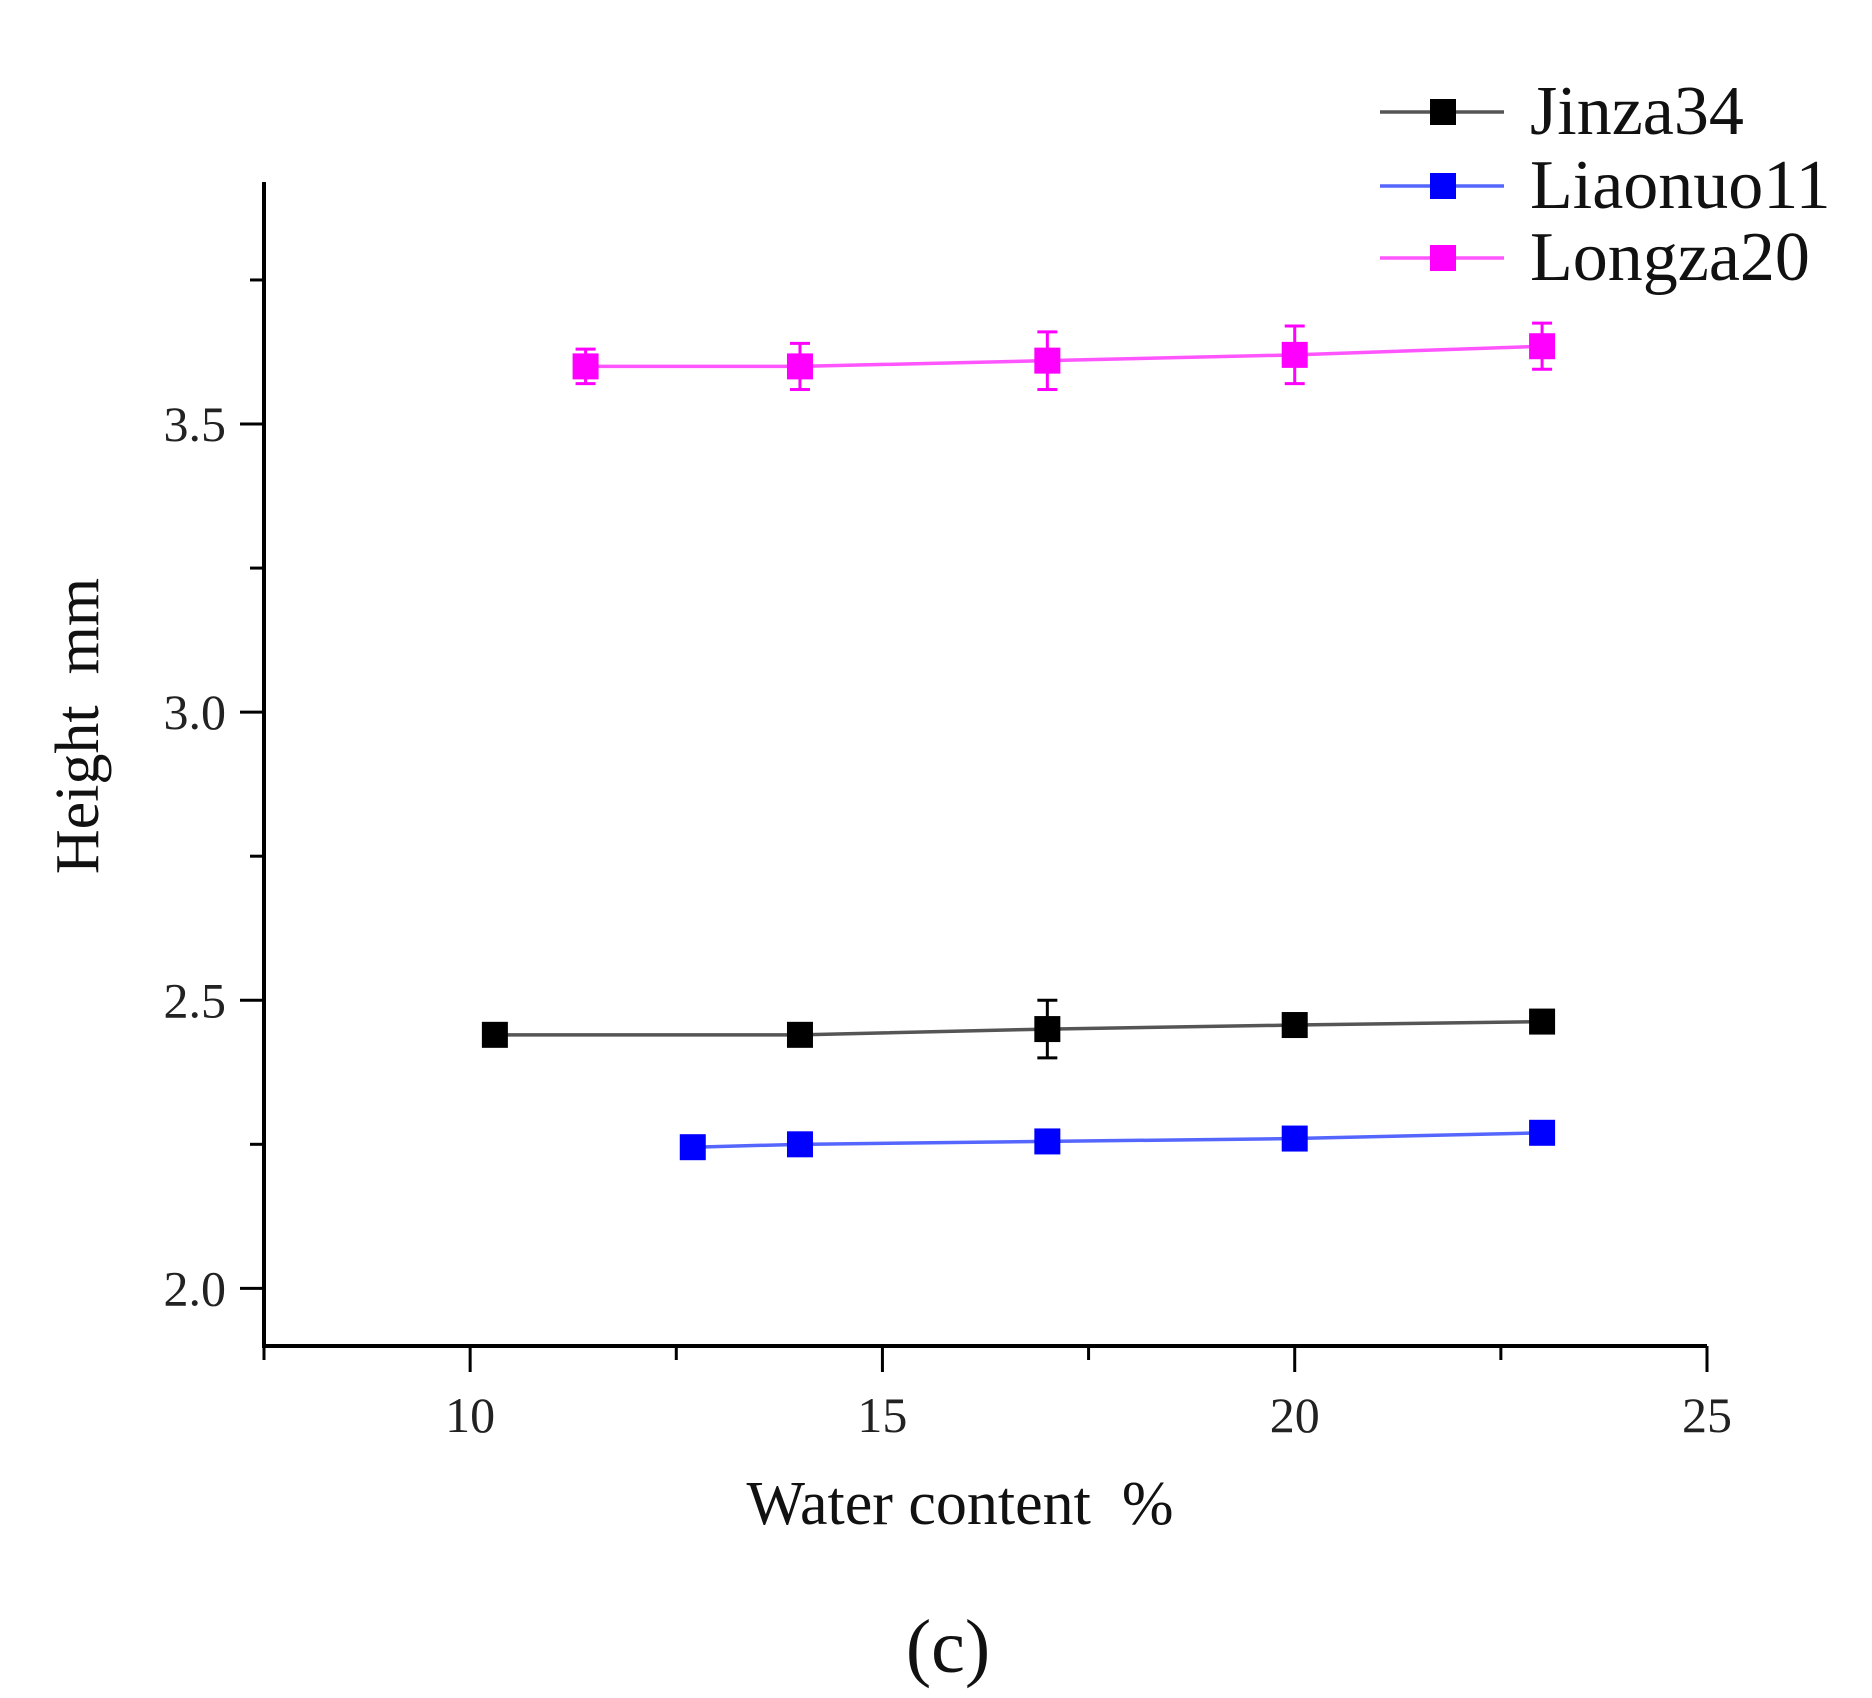 This screenshot has height=1698, width=1872. I want to click on y-axis-title: Height mm, so click(78, 726).